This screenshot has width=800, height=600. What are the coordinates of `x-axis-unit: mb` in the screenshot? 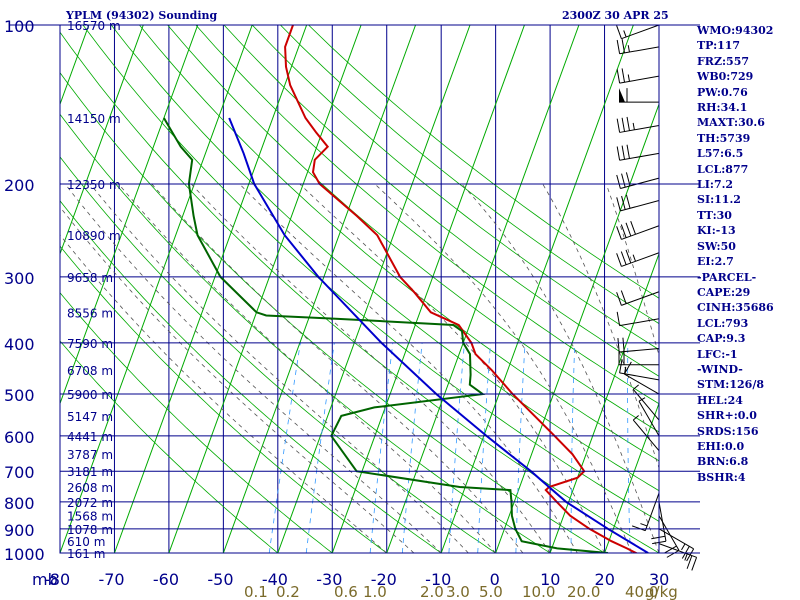 It's located at (45, 579).